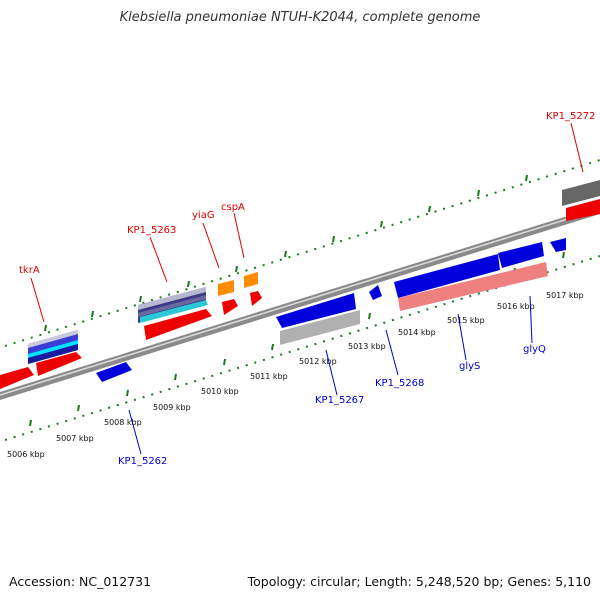 The height and width of the screenshot is (600, 600). I want to click on gene-label-tkrA: tkrA, so click(29, 270).